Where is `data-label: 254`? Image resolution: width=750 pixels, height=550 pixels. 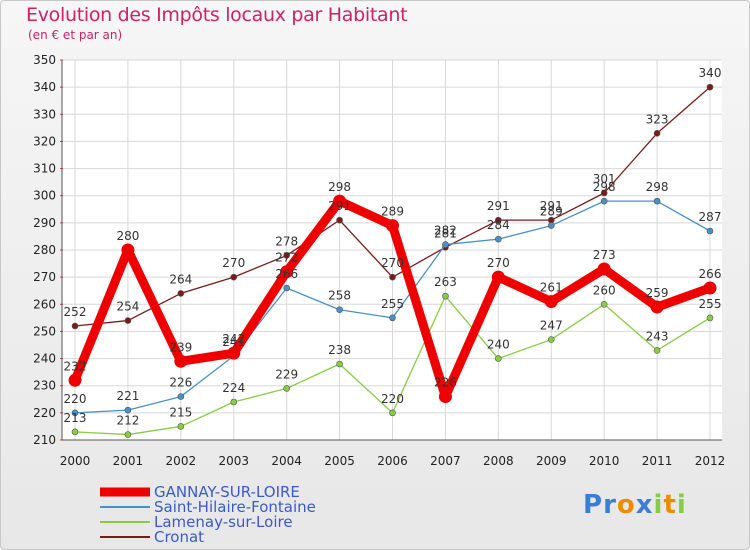
data-label: 254 is located at coordinates (127, 307).